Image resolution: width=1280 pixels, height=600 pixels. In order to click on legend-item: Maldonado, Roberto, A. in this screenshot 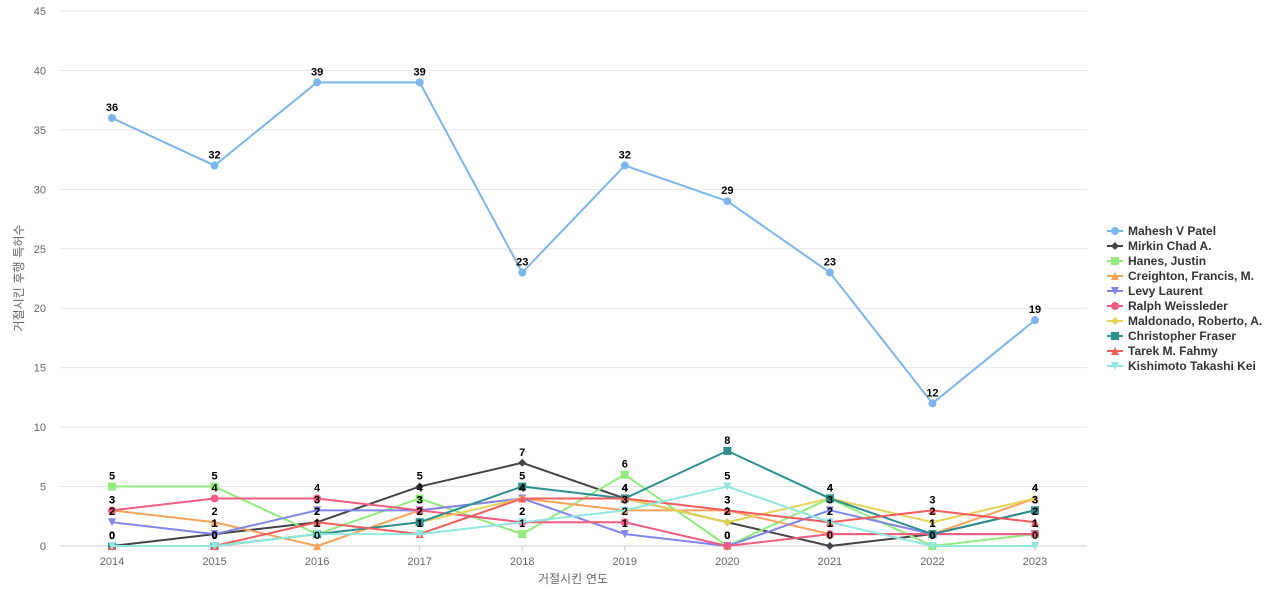, I will do `click(1184, 321)`.